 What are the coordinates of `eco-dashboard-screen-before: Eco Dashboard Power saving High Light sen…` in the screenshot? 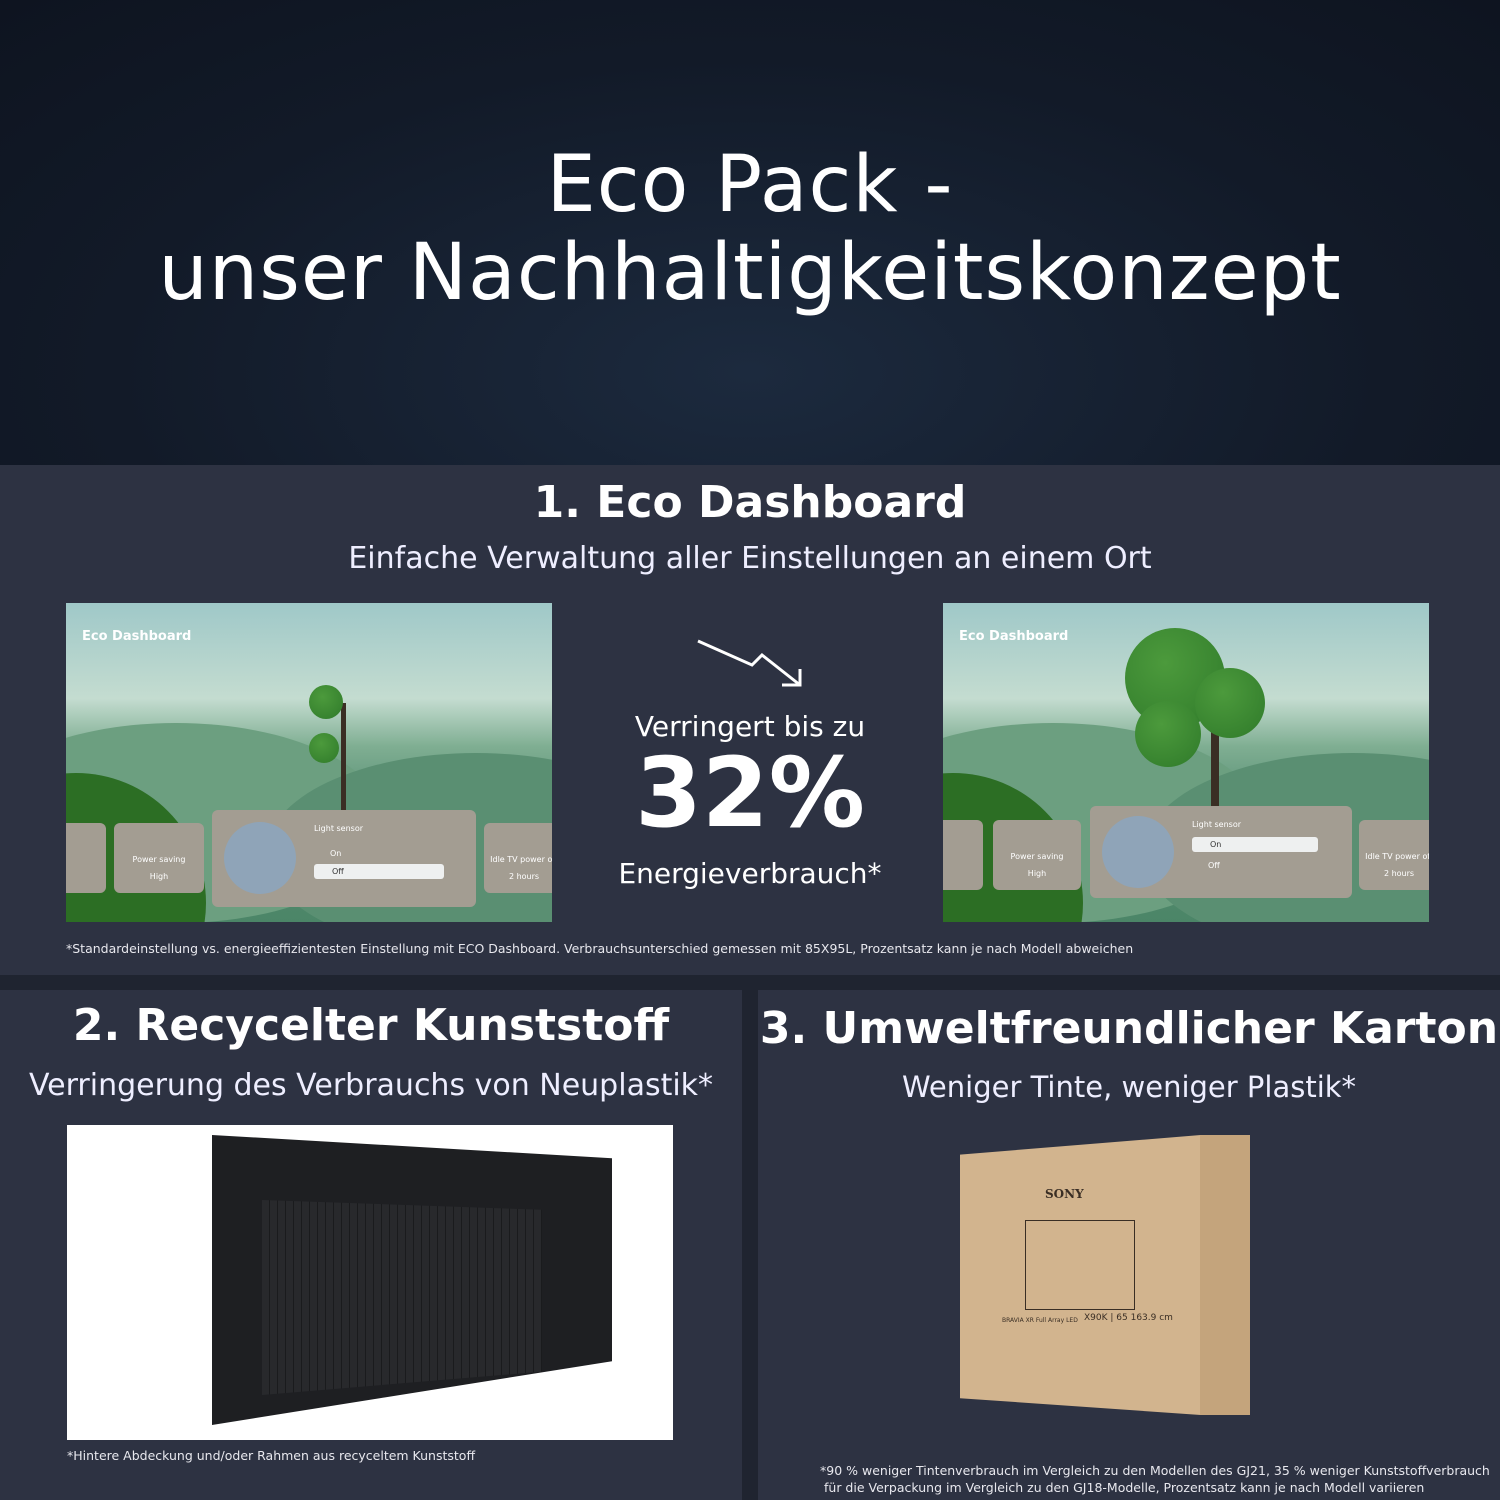 It's located at (309, 762).